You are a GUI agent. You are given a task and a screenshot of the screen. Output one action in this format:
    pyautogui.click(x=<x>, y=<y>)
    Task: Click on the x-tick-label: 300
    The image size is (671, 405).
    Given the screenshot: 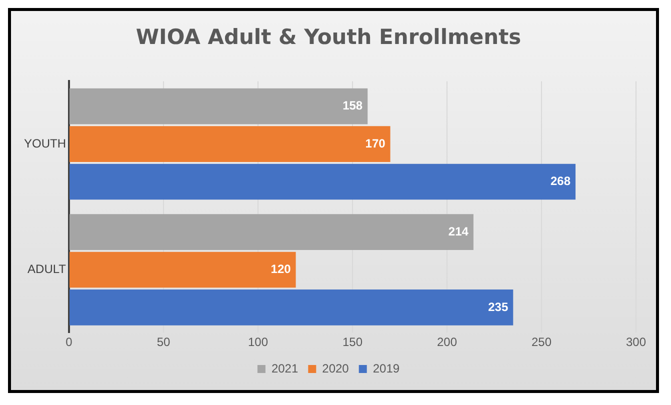 What is the action you would take?
    pyautogui.click(x=636, y=342)
    